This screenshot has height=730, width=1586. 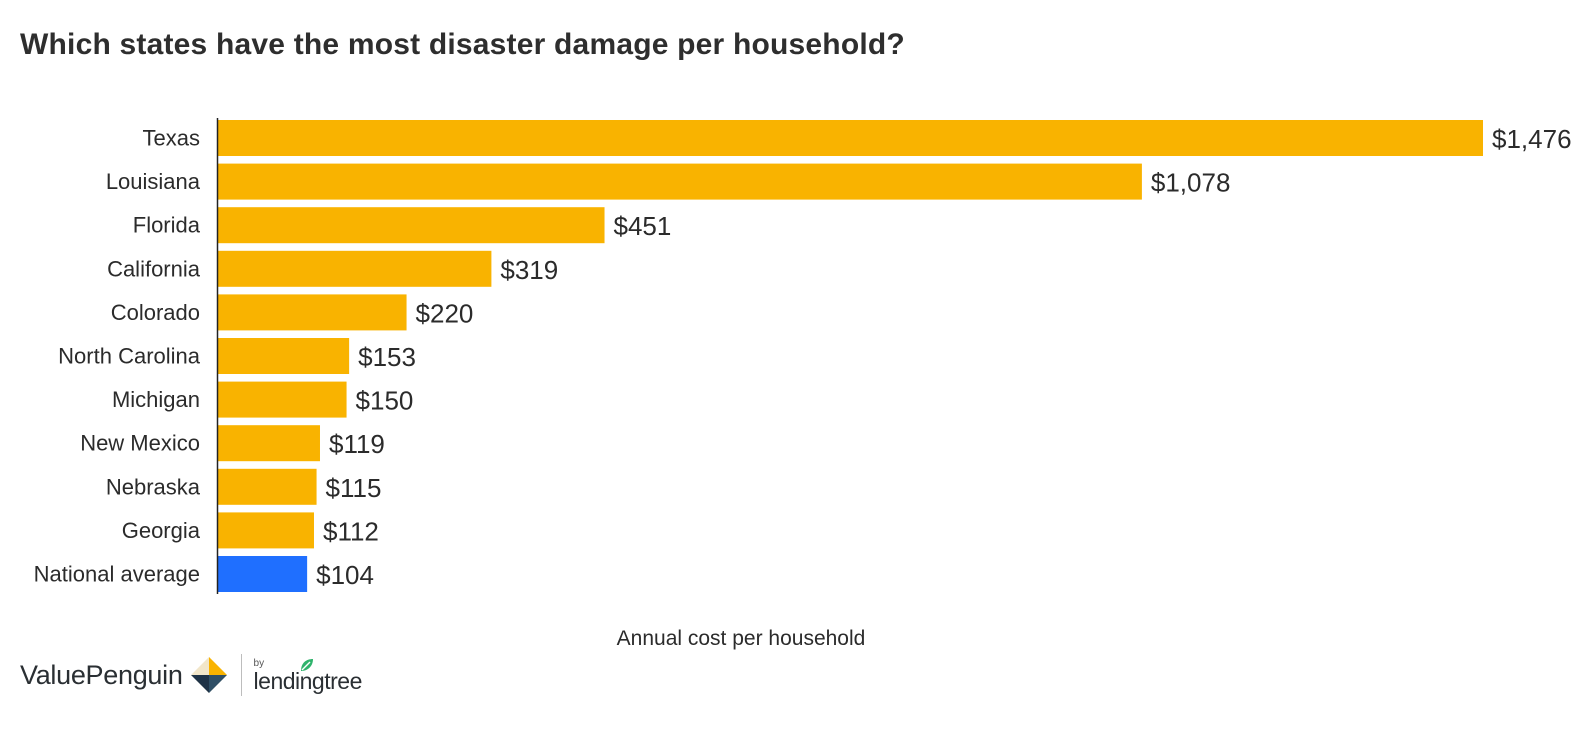 What do you see at coordinates (101, 674) in the screenshot?
I see `valuepenguin-logo-text: ValuePenguin` at bounding box center [101, 674].